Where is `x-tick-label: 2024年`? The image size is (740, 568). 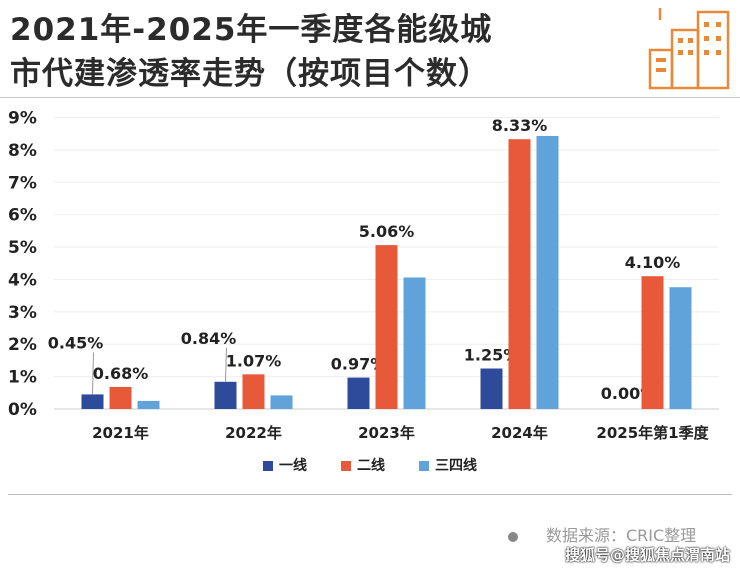
x-tick-label: 2024年 is located at coordinates (519, 433).